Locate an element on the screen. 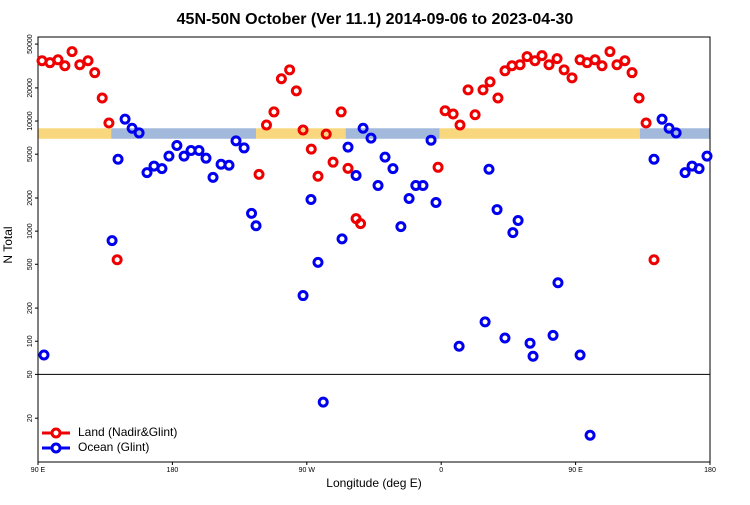  y-tick-label: 1000 is located at coordinates (30, 231).